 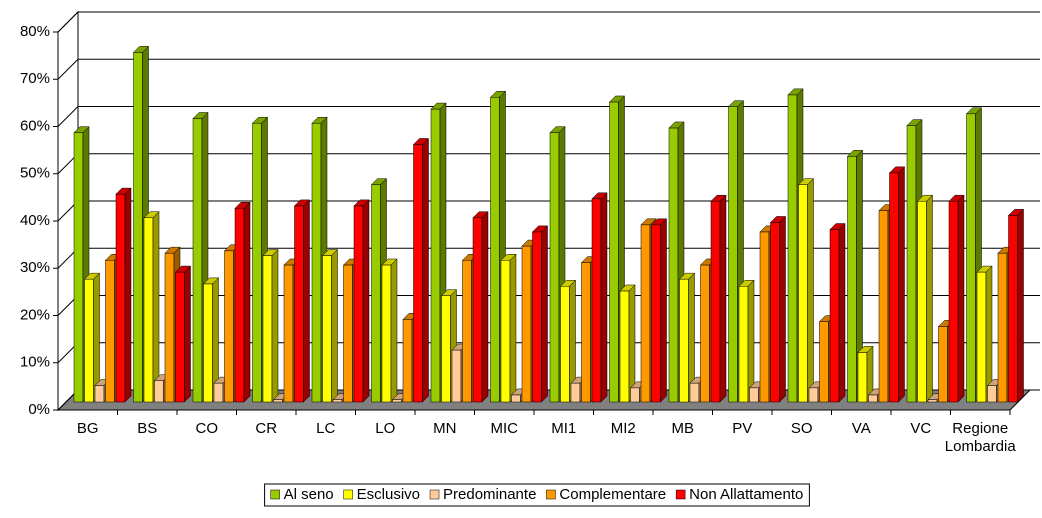 I want to click on legend-label: Al seno, so click(x=309, y=494).